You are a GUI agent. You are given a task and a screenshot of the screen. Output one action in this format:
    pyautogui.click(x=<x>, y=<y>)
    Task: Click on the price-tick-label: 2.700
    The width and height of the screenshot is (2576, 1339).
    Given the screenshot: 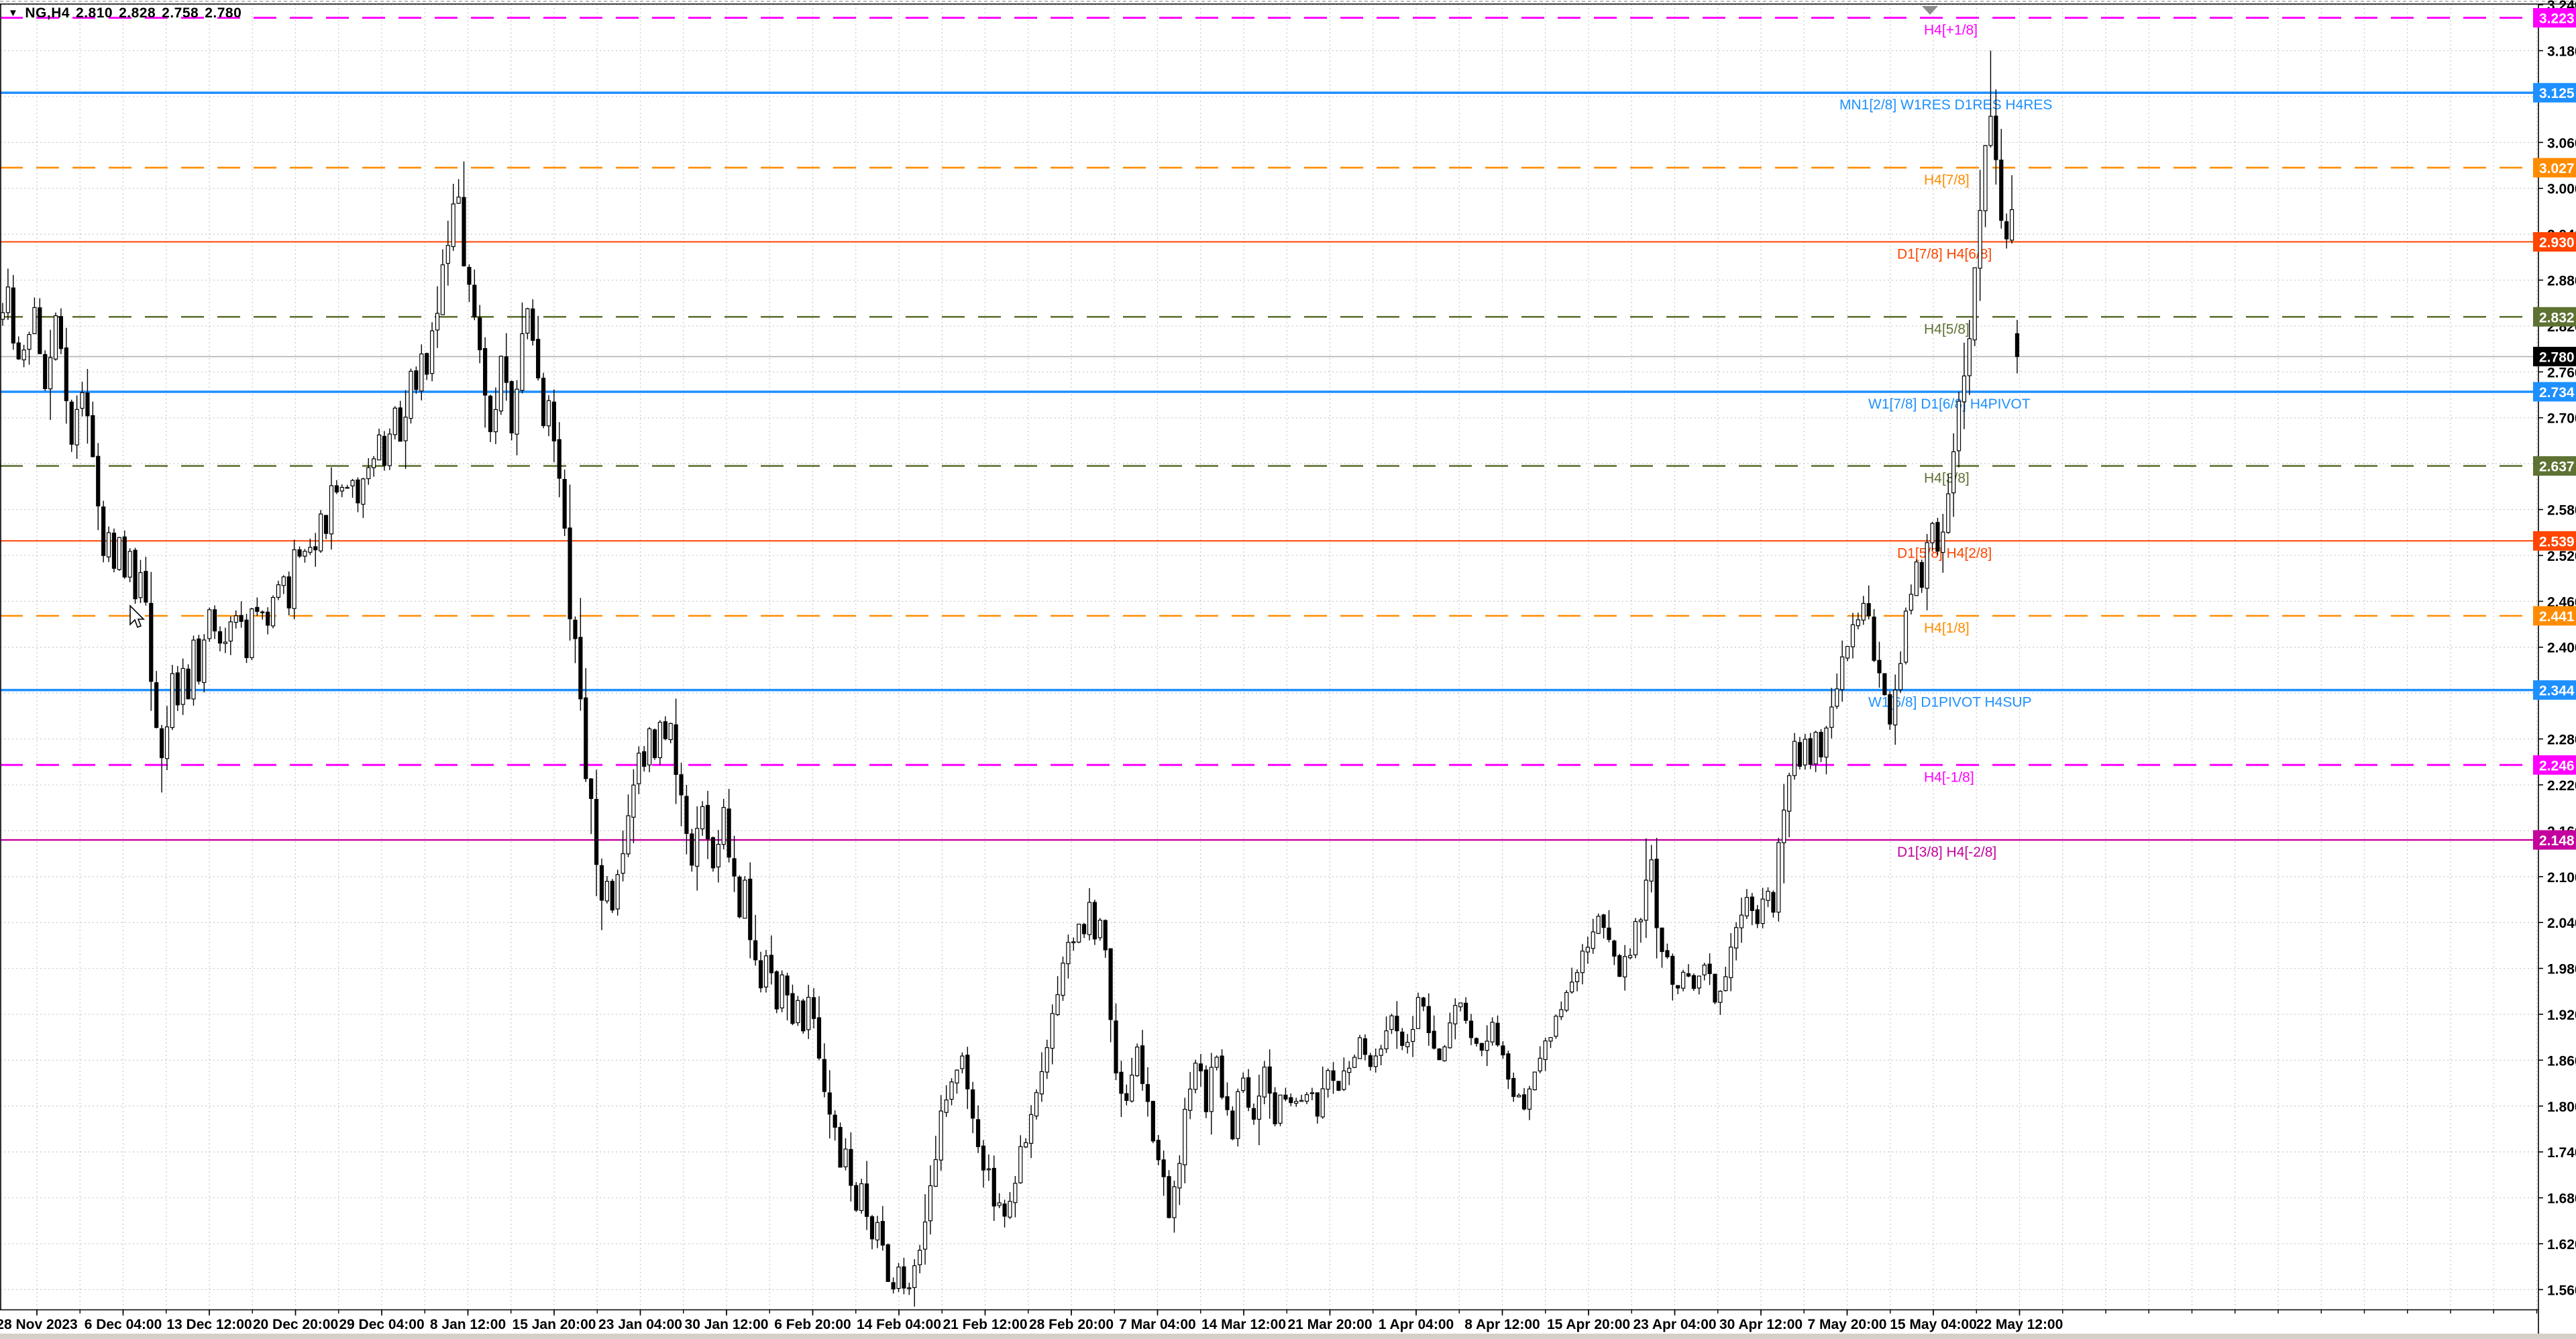 What is the action you would take?
    pyautogui.click(x=2561, y=419)
    